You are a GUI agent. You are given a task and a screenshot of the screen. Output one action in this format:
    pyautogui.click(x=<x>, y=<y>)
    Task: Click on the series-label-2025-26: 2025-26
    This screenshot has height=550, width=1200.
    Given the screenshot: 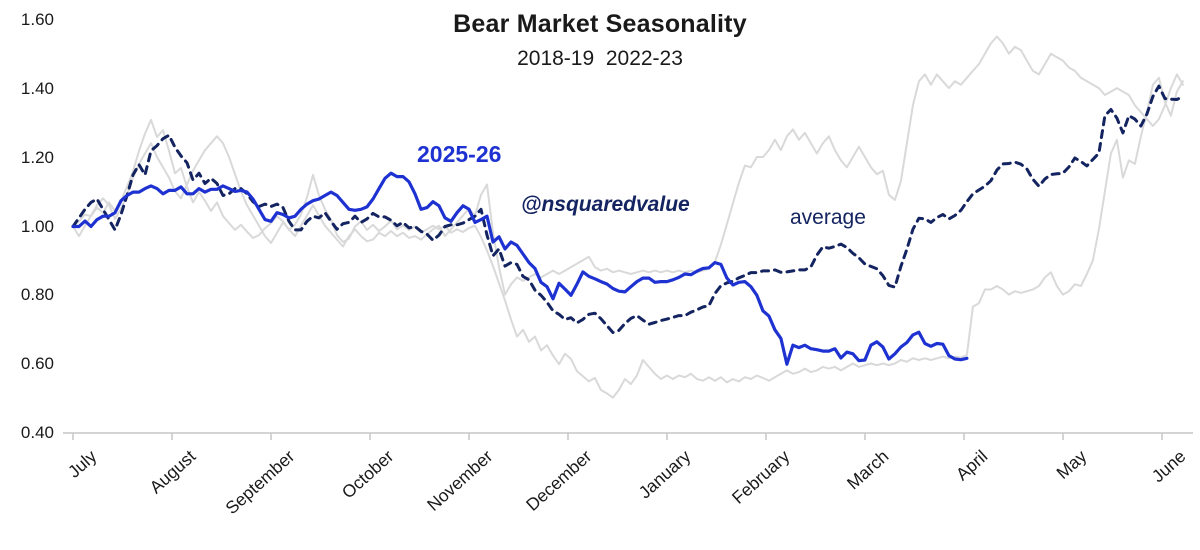 What is the action you would take?
    pyautogui.click(x=459, y=154)
    